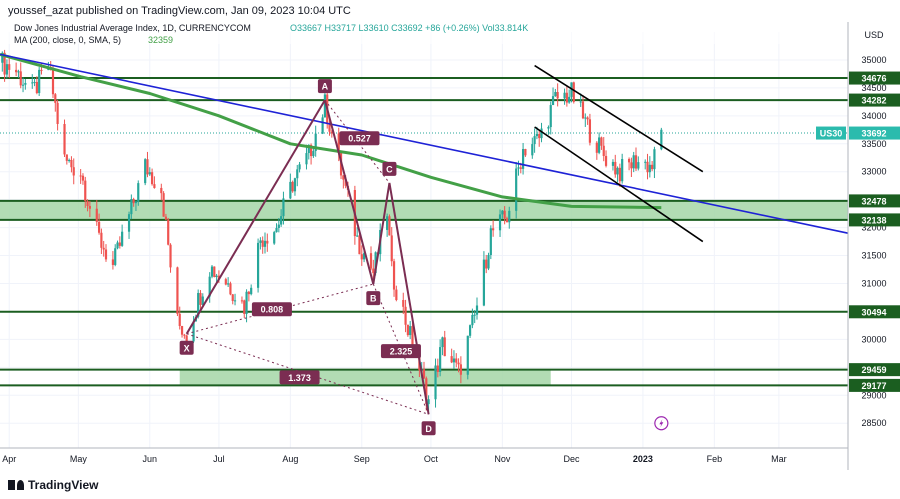 This screenshot has height=499, width=900. Describe the element at coordinates (873, 284) in the screenshot. I see `price-tick-label: 31000` at that location.